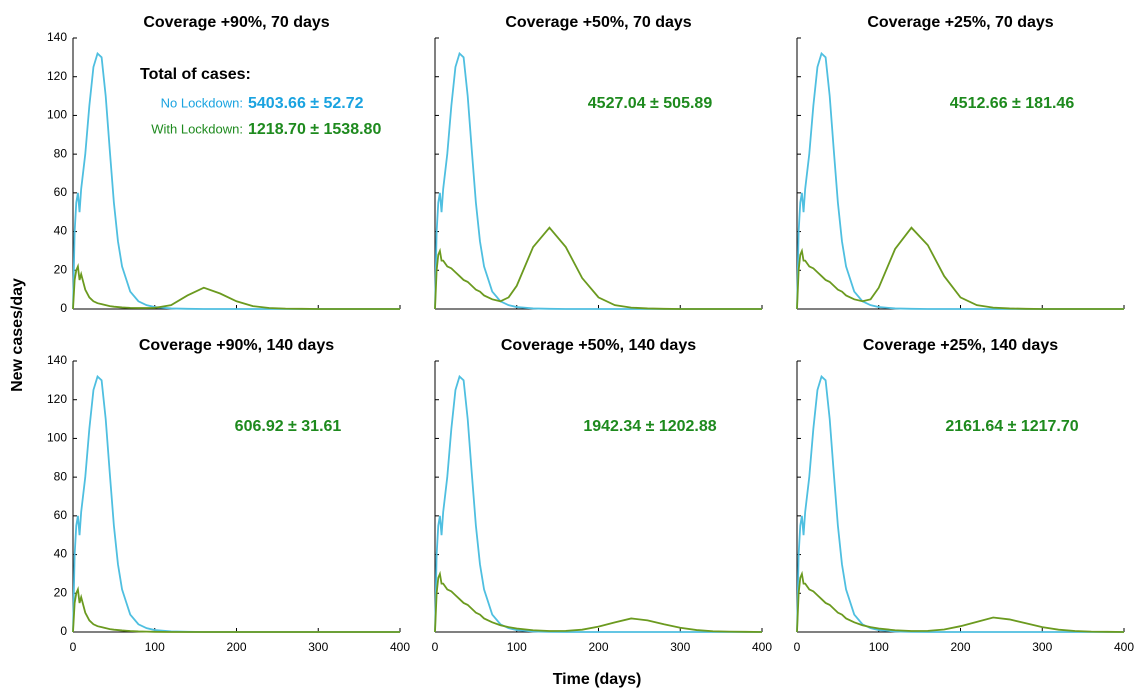 The image size is (1137, 698). What do you see at coordinates (960, 345) in the screenshot?
I see `subplot-title: Coverage +25%, 140 days` at bounding box center [960, 345].